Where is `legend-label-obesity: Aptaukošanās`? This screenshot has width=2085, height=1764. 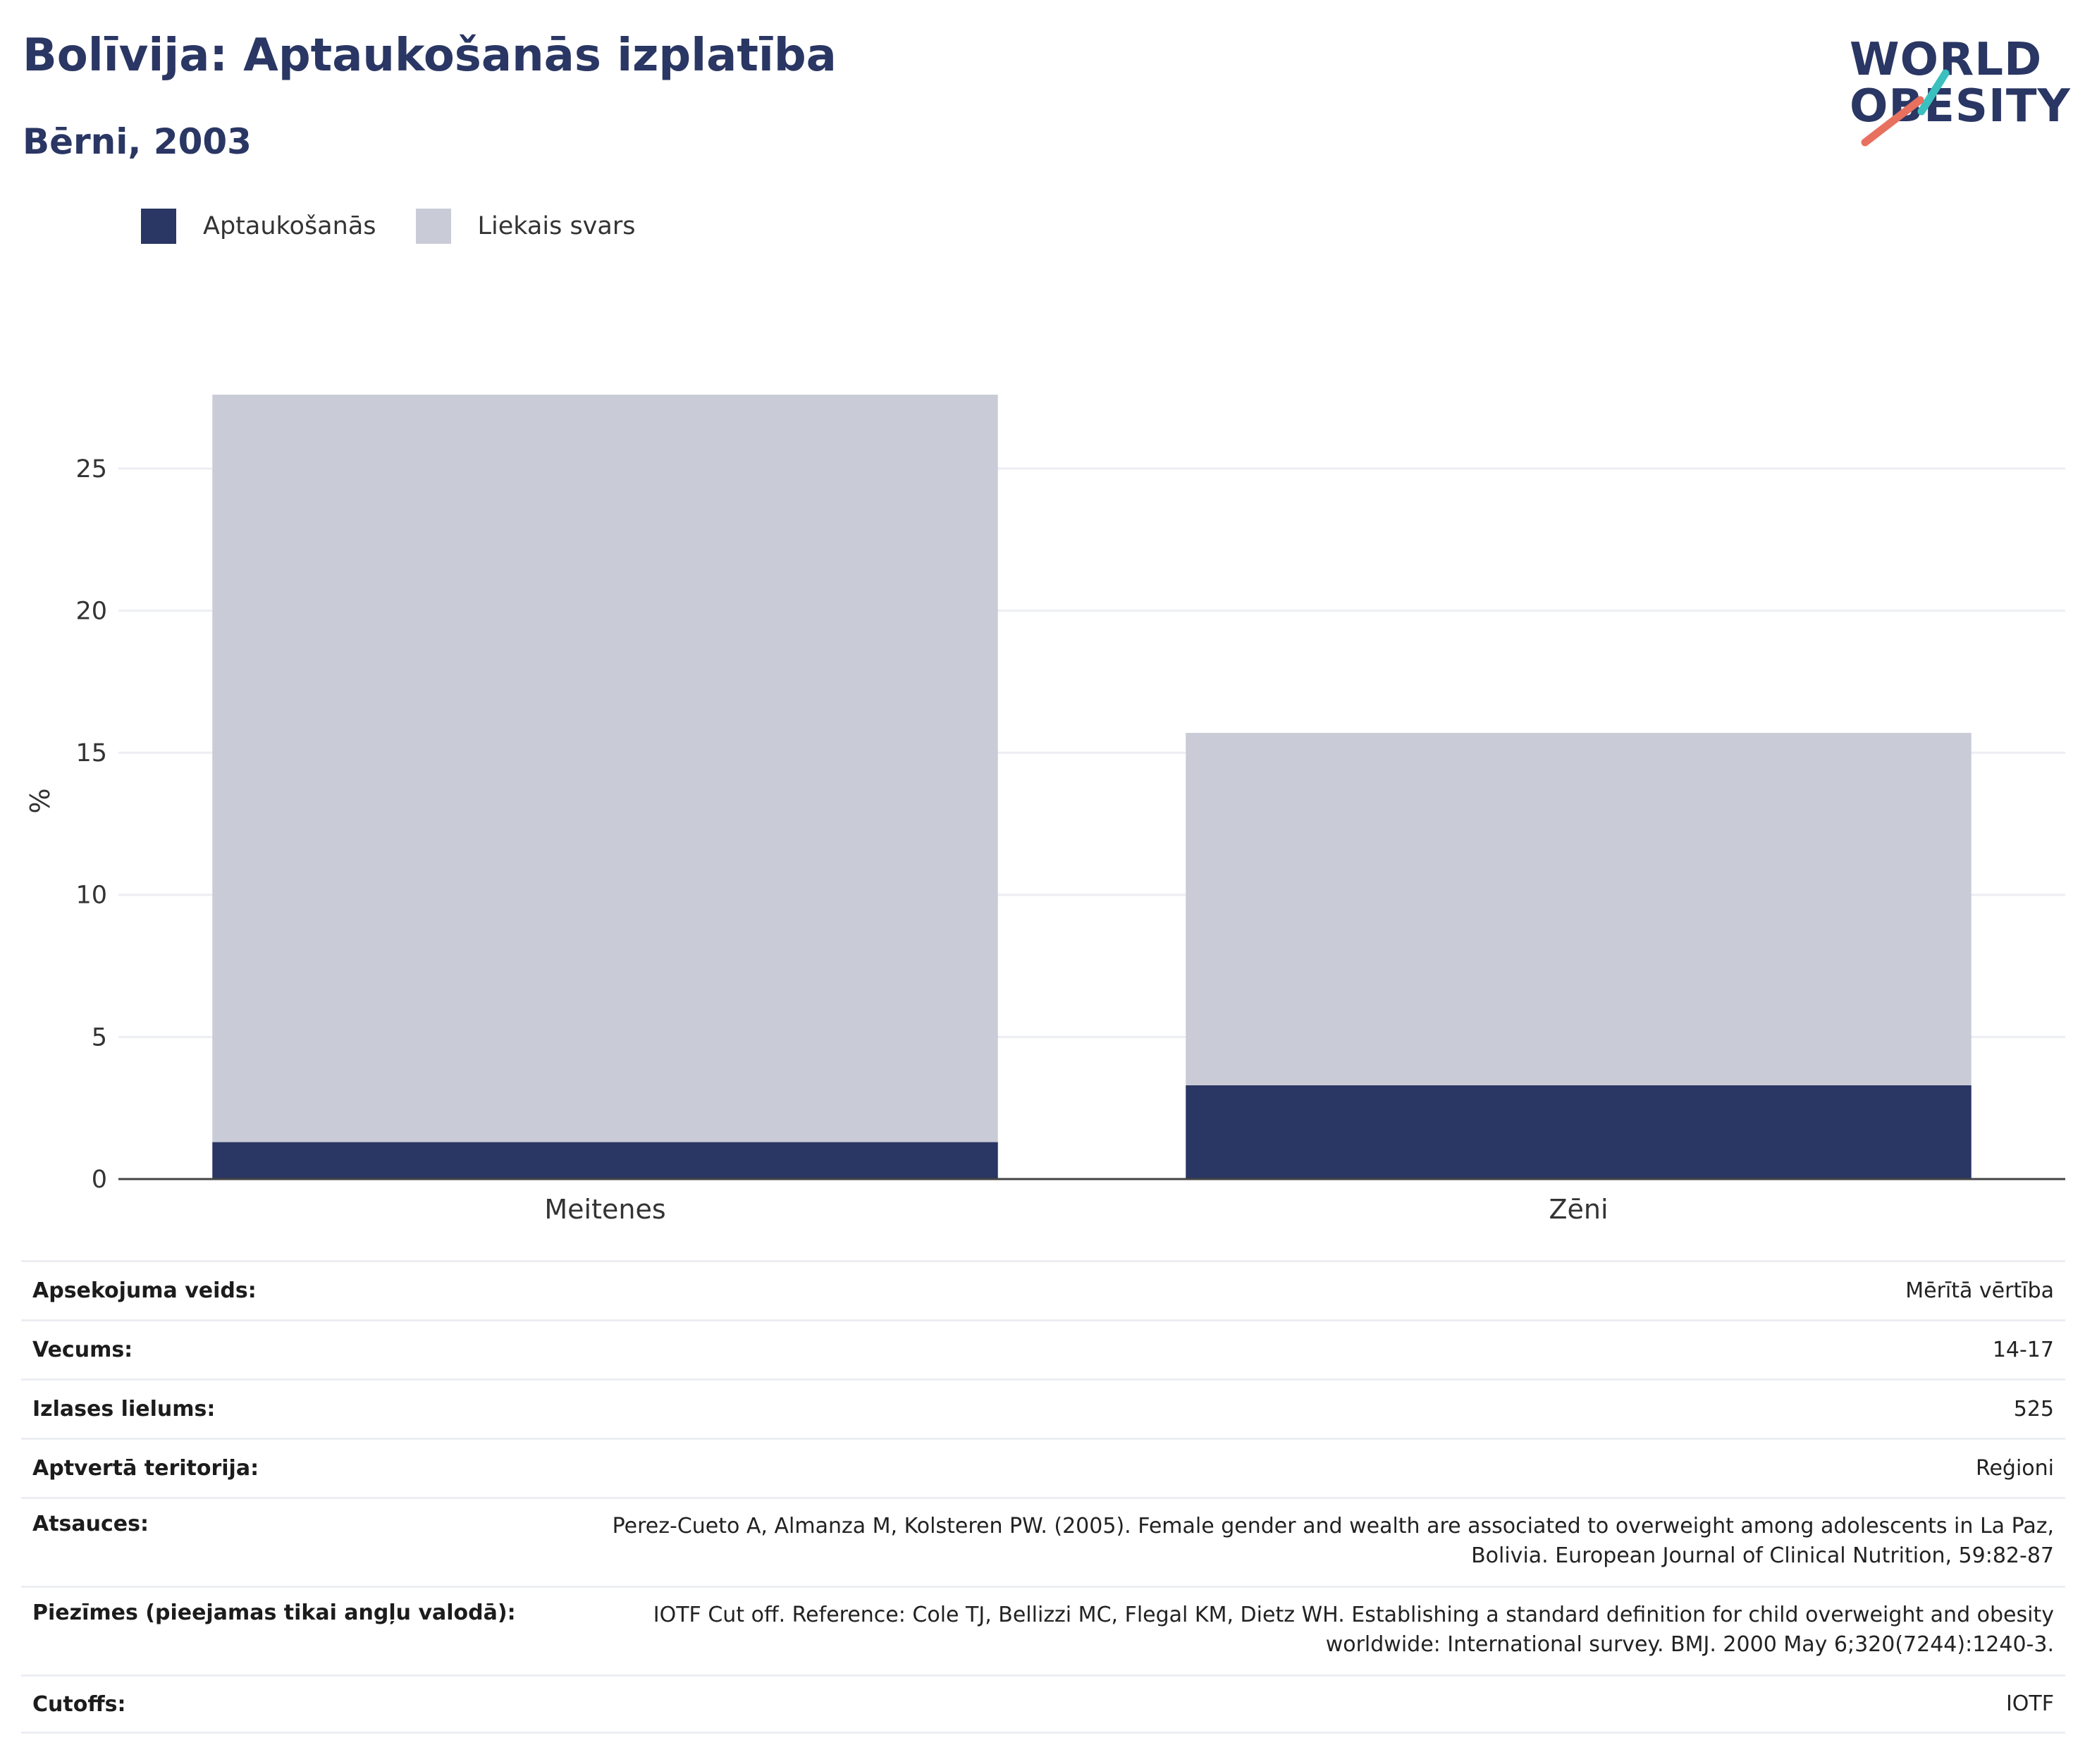 legend-label-obesity: Aptaukošanās is located at coordinates (289, 226).